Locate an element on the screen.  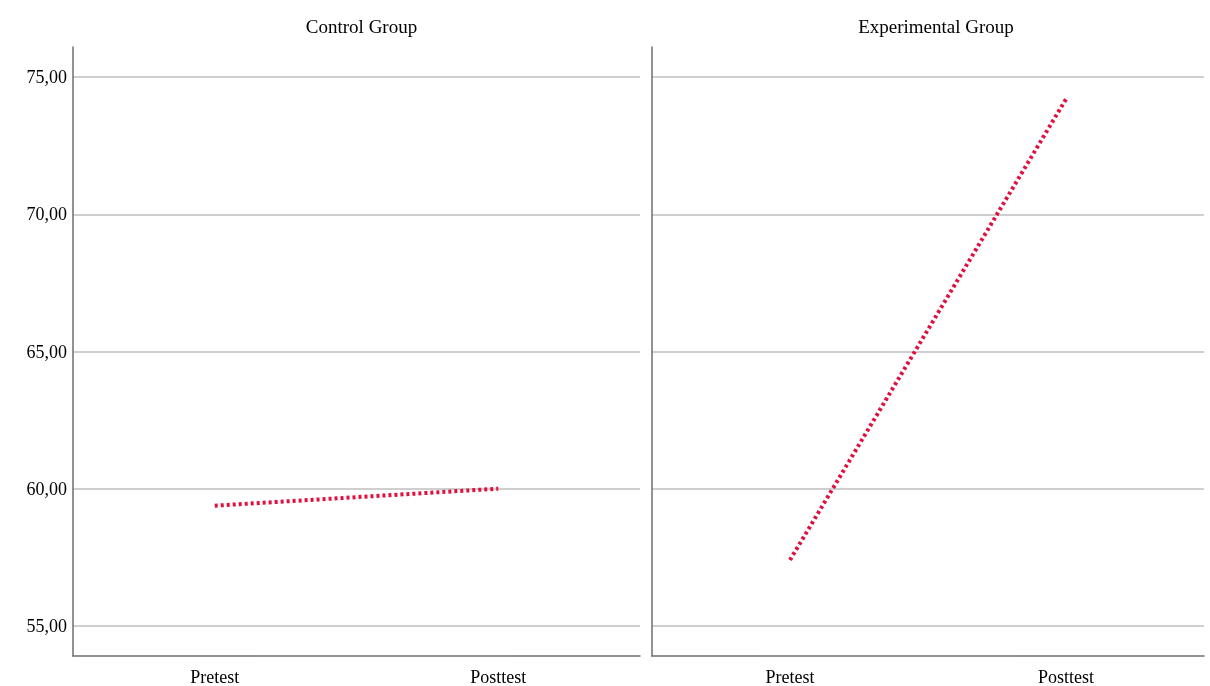
y-tick-label: 75,00 is located at coordinates (46, 77).